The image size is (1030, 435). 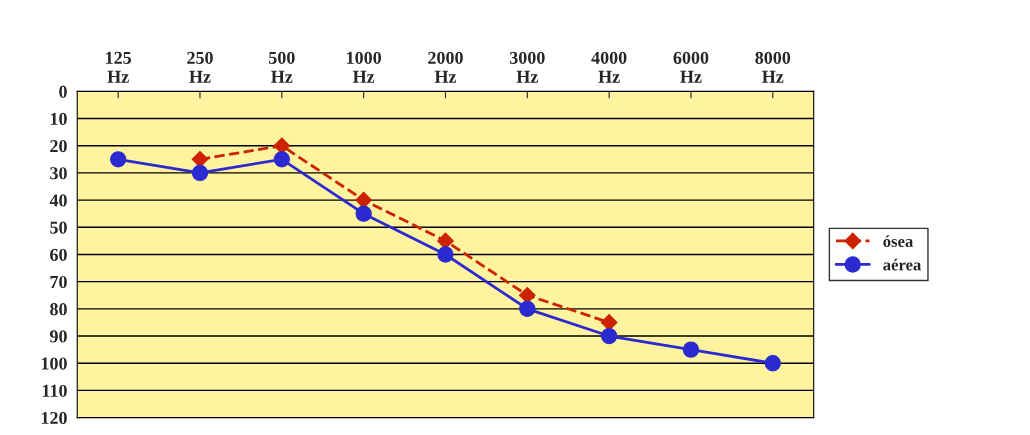 I want to click on y-tick-label: 120, so click(x=54, y=418).